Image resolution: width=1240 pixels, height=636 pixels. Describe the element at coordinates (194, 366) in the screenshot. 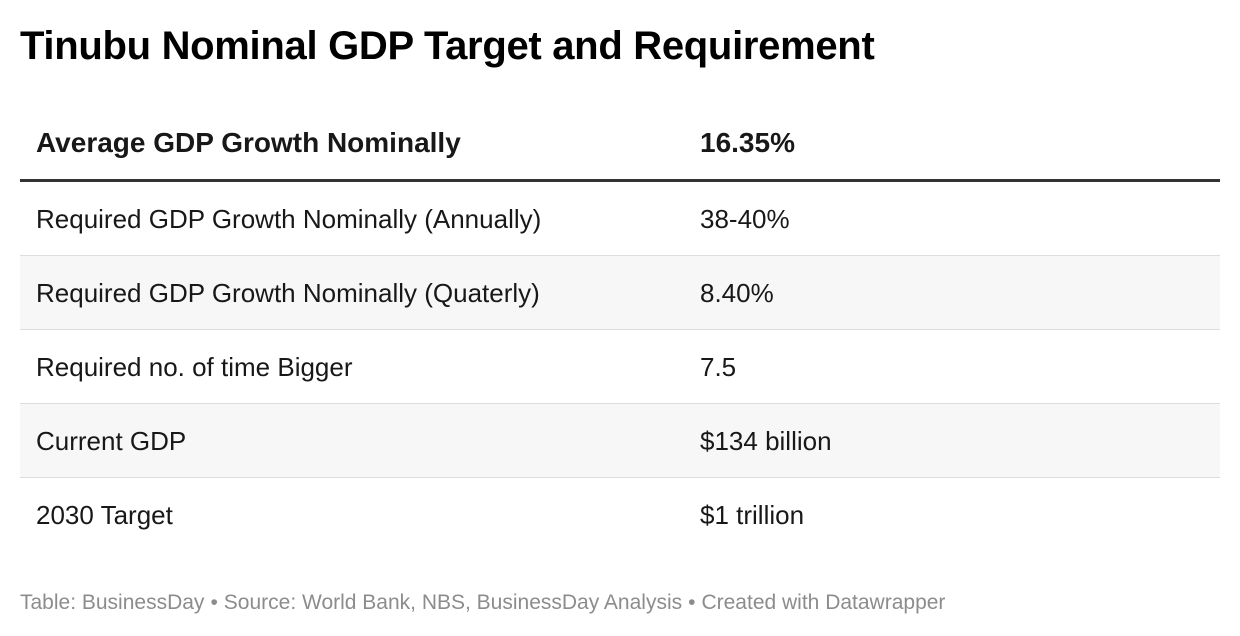

I see `row-label-cell: Required no. of time Bigger` at that location.